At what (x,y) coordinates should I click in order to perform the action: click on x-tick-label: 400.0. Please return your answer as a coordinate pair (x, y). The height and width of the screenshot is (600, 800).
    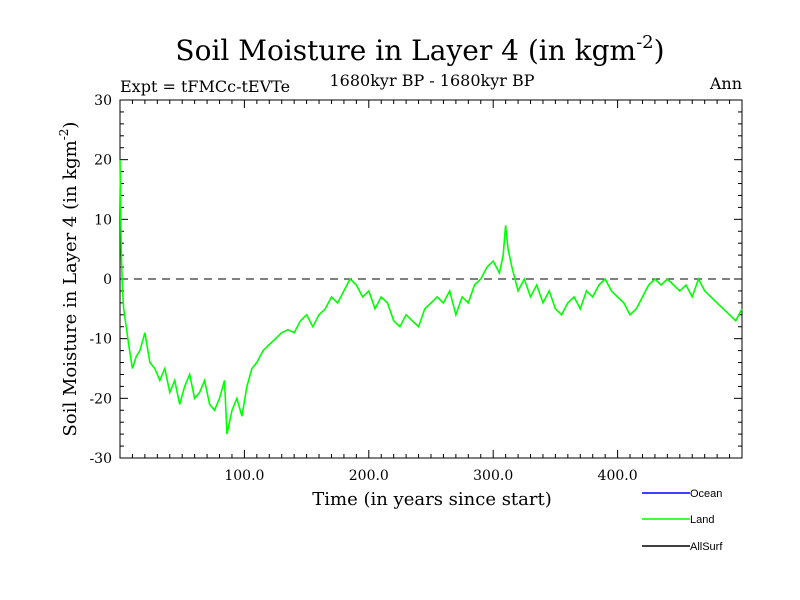
    Looking at the image, I should click on (618, 476).